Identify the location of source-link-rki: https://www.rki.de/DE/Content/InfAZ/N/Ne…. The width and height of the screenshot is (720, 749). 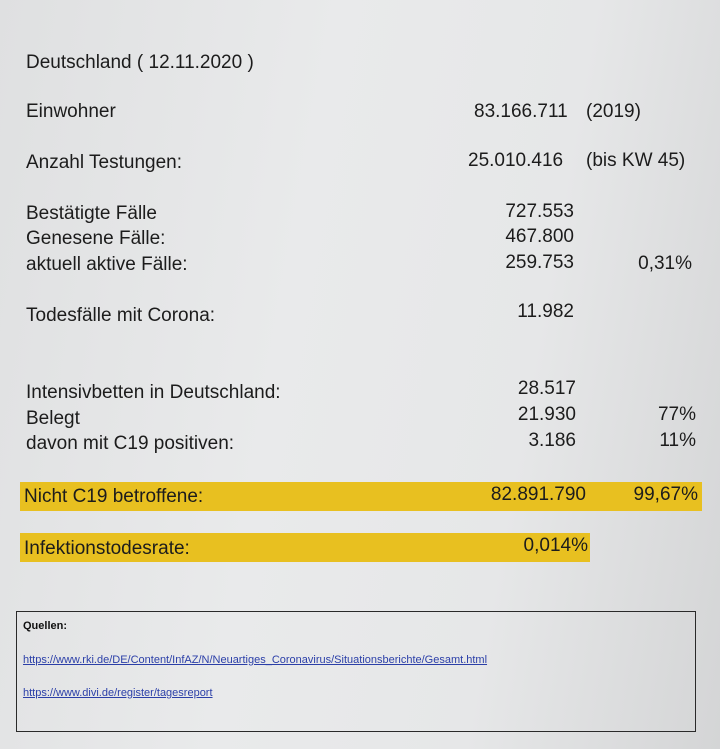
(255, 660).